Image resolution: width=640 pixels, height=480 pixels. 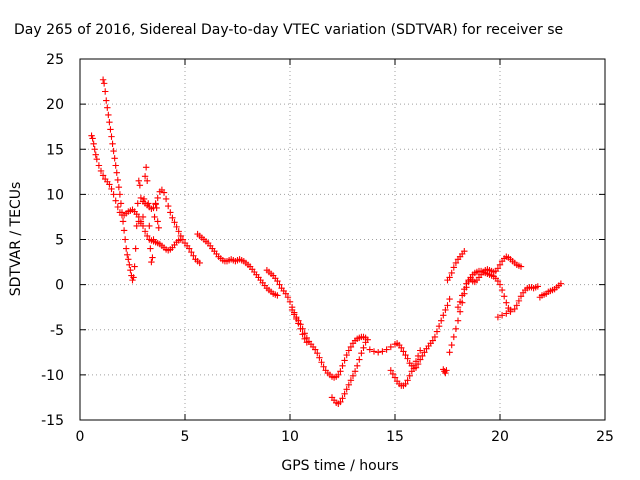 What do you see at coordinates (339, 466) in the screenshot?
I see `x-axis-label: GPS time / hours` at bounding box center [339, 466].